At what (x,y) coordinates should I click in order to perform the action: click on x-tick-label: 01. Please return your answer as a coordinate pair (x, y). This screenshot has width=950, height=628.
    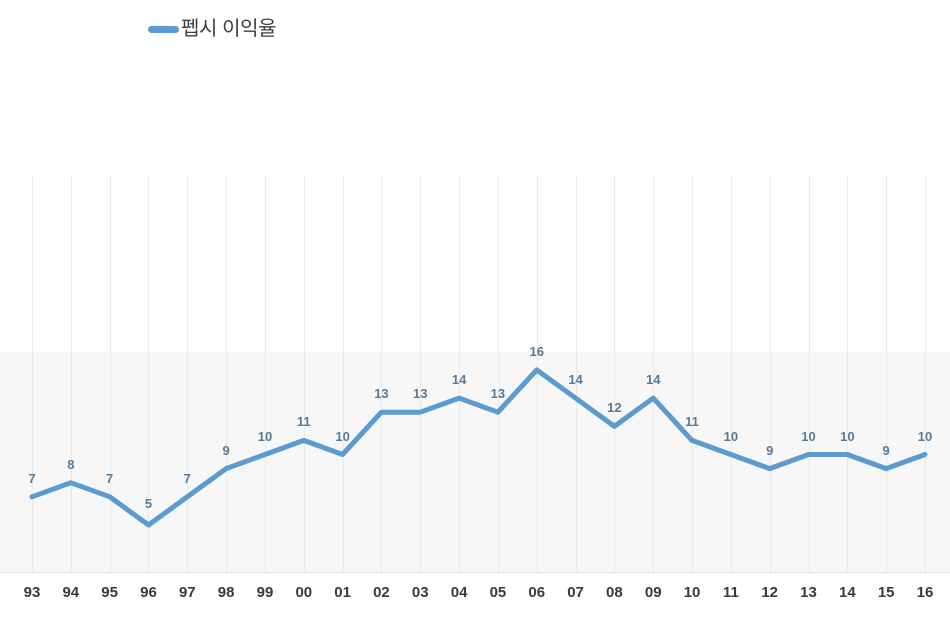
    Looking at the image, I should click on (342, 592).